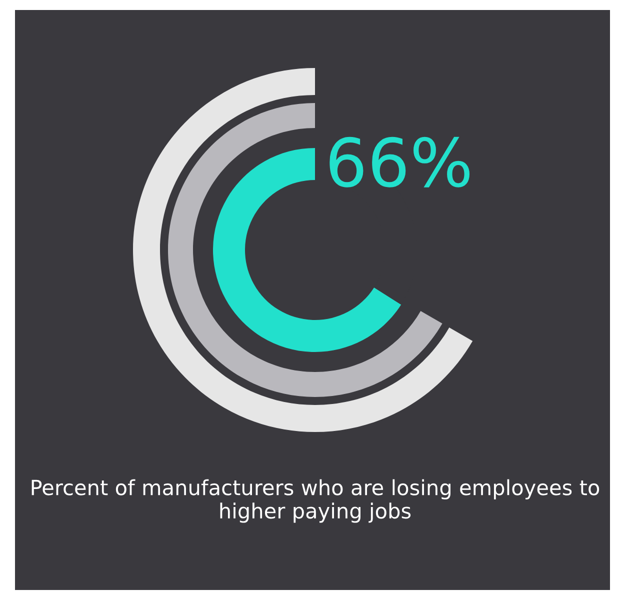  What do you see at coordinates (316, 501) in the screenshot?
I see `text: Percent of manufacturers who are losing employees to higher paying jobs` at bounding box center [316, 501].